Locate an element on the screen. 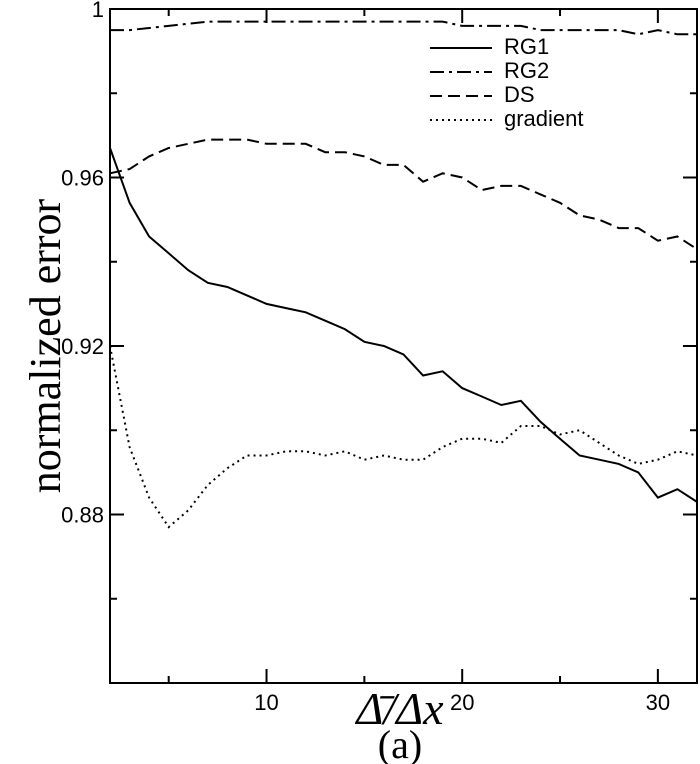  legend-label: RG1 is located at coordinates (526, 46).